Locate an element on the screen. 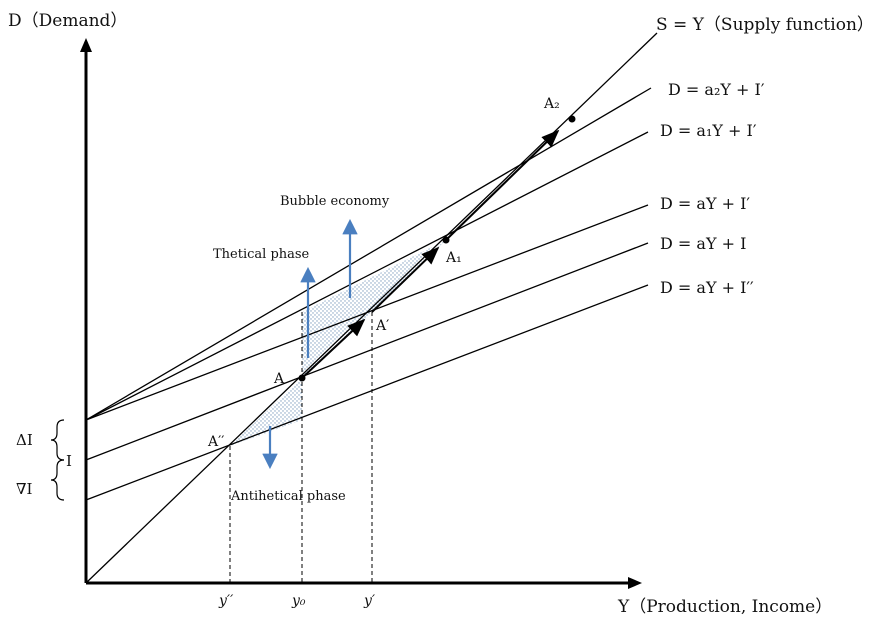  x-tick-y-doubleprime: y′′ is located at coordinates (226, 601).